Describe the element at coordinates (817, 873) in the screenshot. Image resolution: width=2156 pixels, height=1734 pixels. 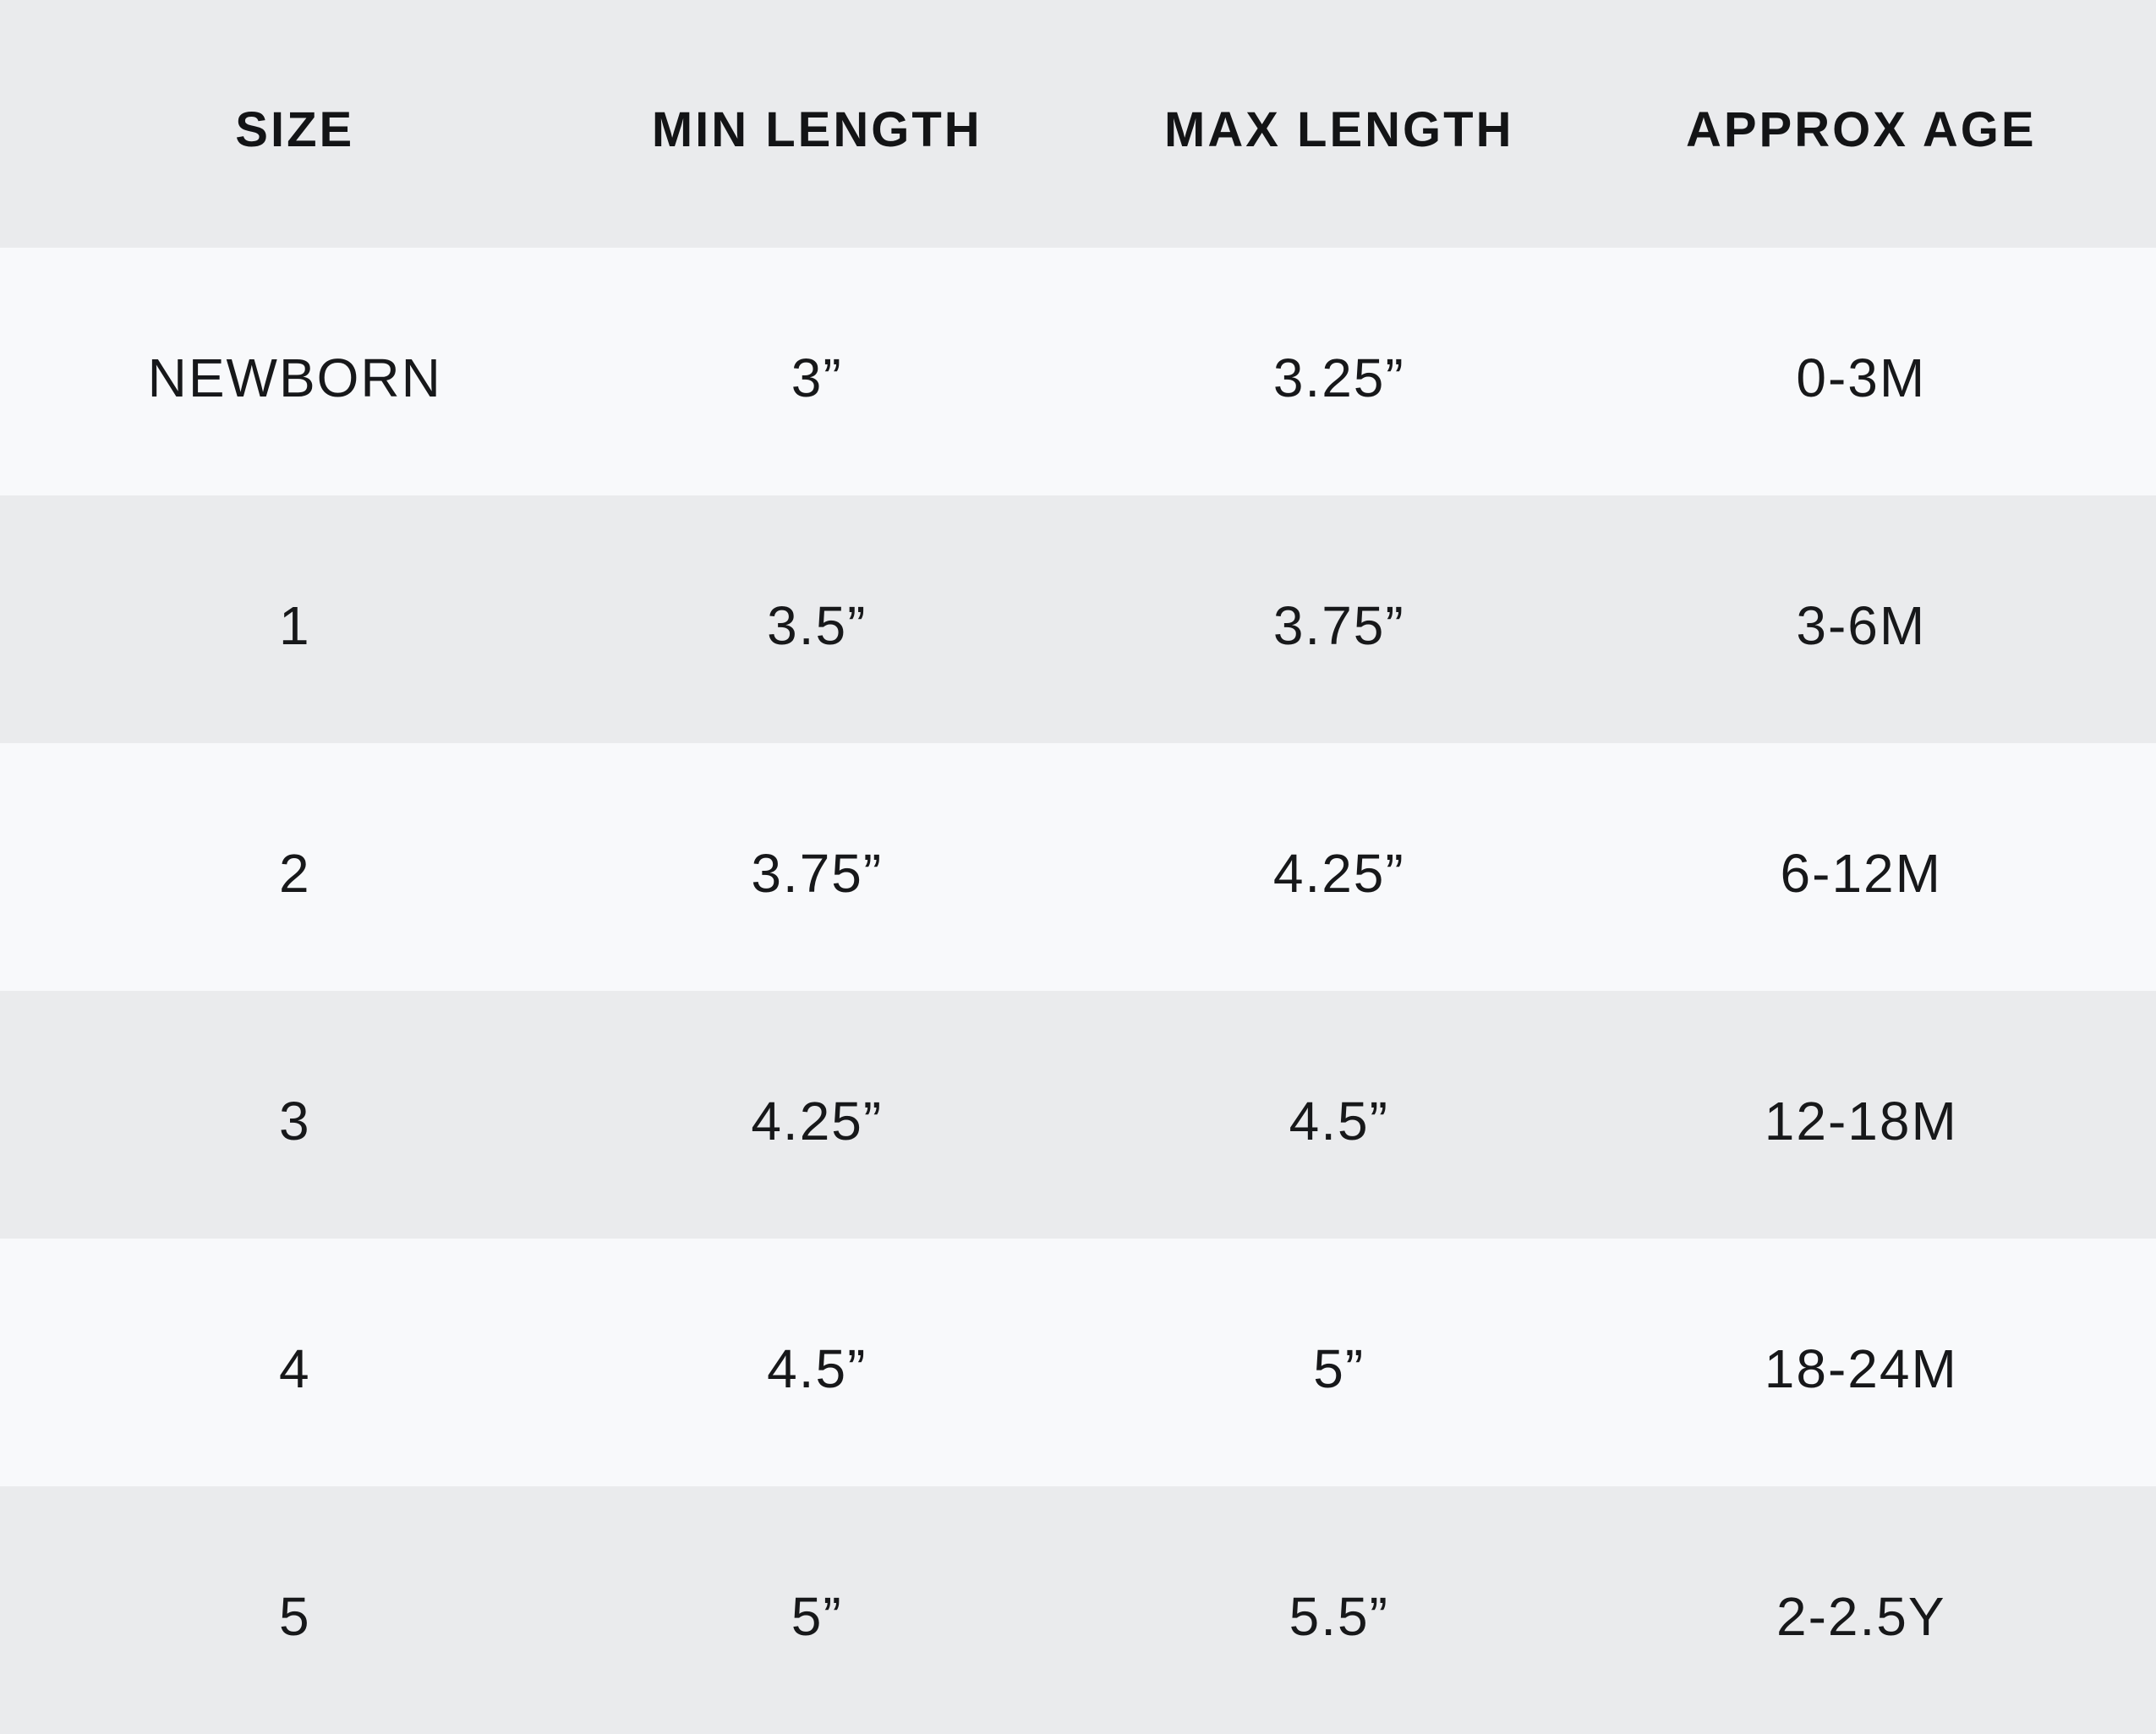
I see `cell-min-length: 3.75”` at that location.